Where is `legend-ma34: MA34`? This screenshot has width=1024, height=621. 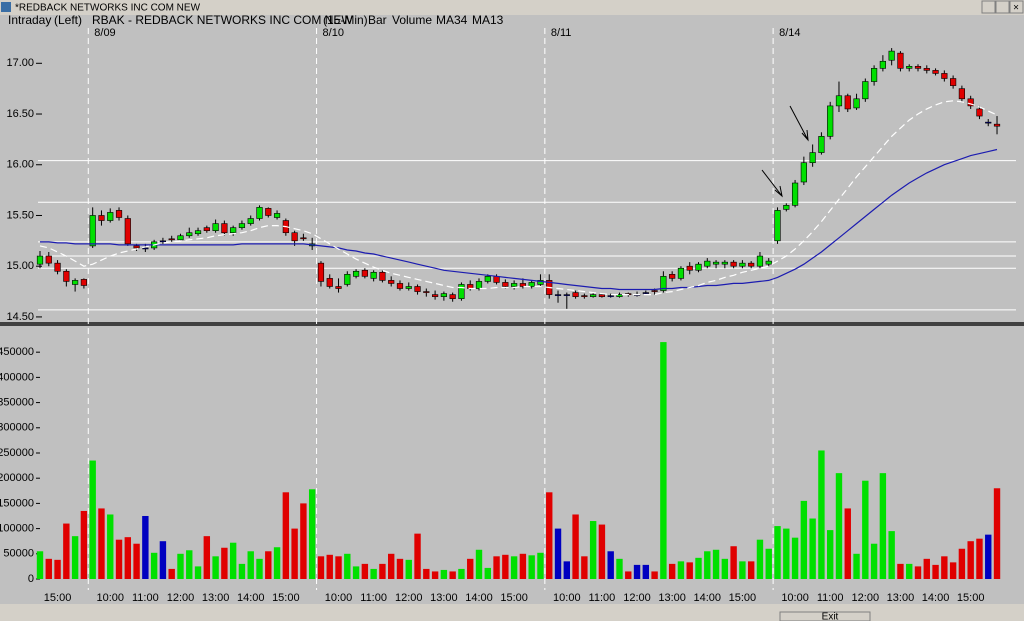
legend-ma34: MA34 is located at coordinates (452, 20).